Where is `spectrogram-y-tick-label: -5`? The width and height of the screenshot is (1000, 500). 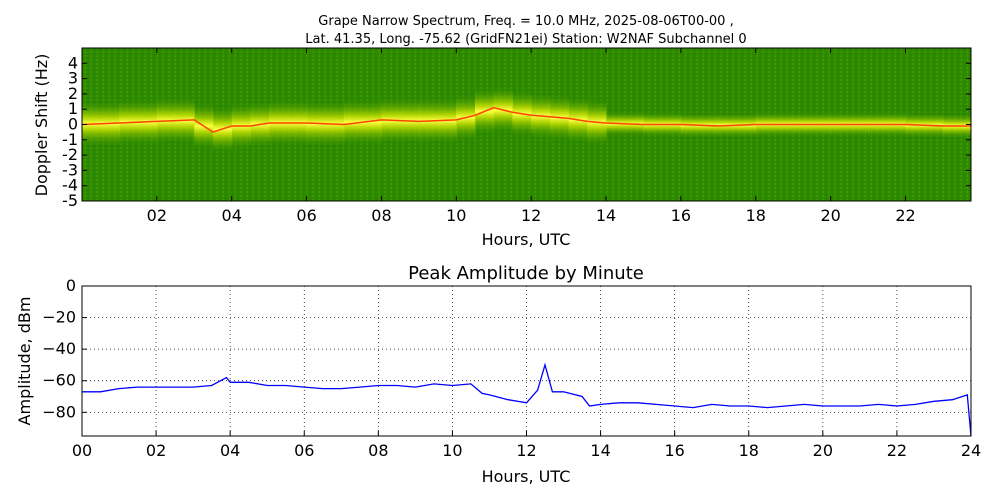 spectrogram-y-tick-label: -5 is located at coordinates (70, 200).